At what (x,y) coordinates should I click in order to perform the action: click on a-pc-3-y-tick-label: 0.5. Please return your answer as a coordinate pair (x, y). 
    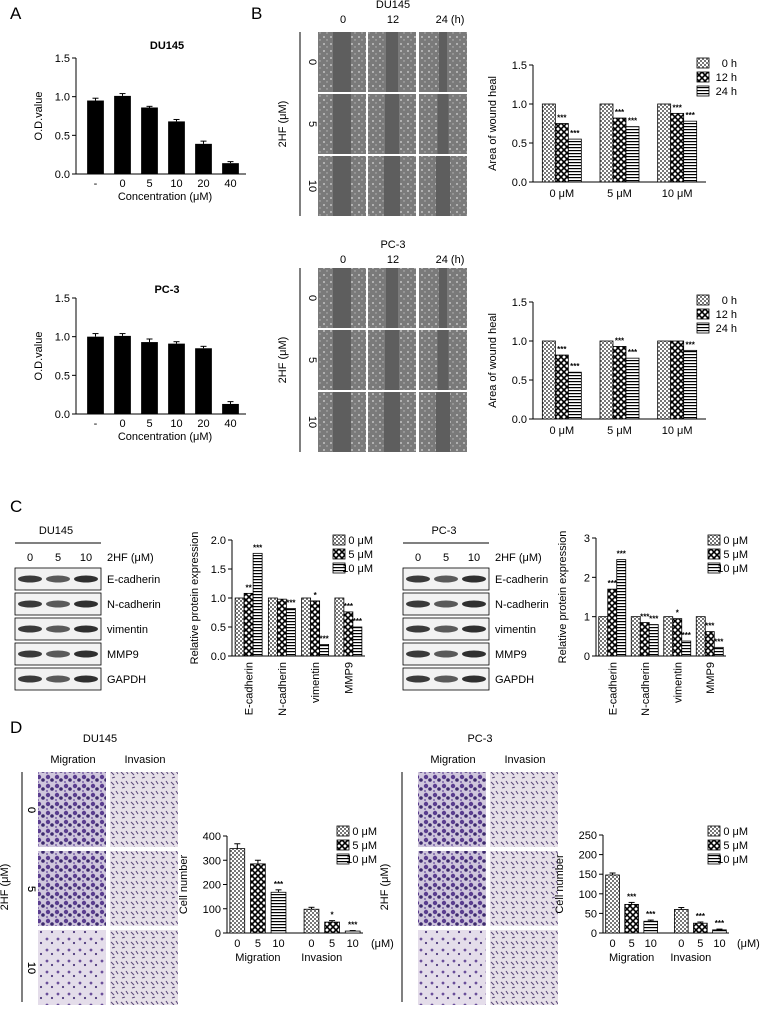
    Looking at the image, I should click on (62, 376).